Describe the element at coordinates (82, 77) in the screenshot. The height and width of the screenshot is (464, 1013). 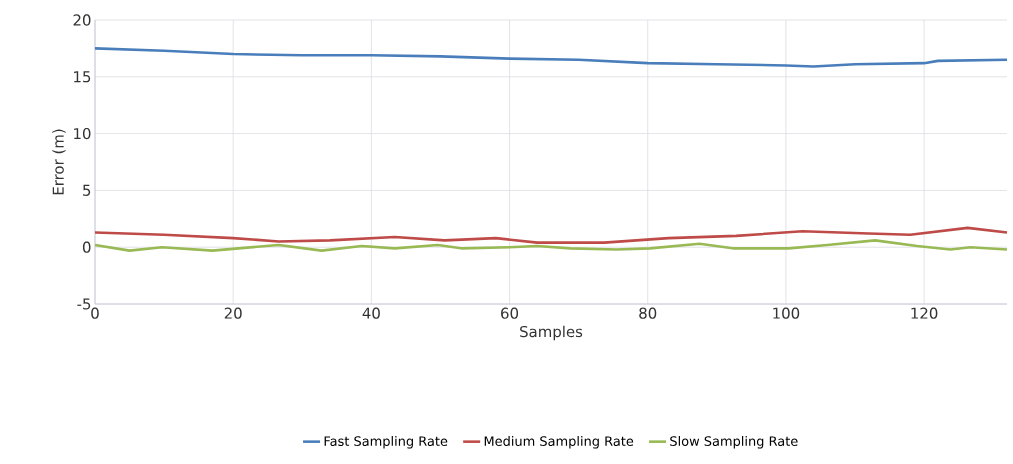
I see `y-tick-label: 15` at that location.